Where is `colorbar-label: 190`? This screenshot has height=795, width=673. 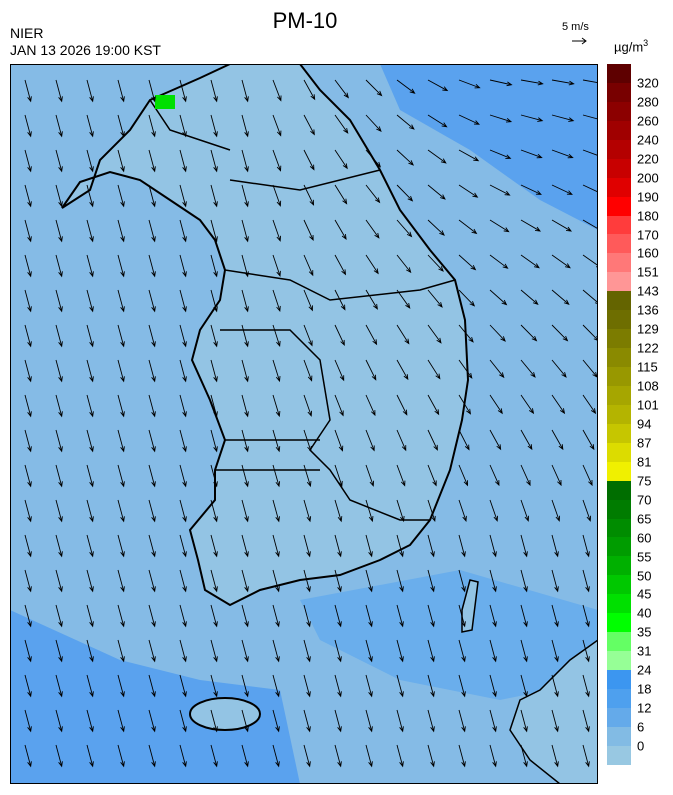 colorbar-label: 190 is located at coordinates (648, 197).